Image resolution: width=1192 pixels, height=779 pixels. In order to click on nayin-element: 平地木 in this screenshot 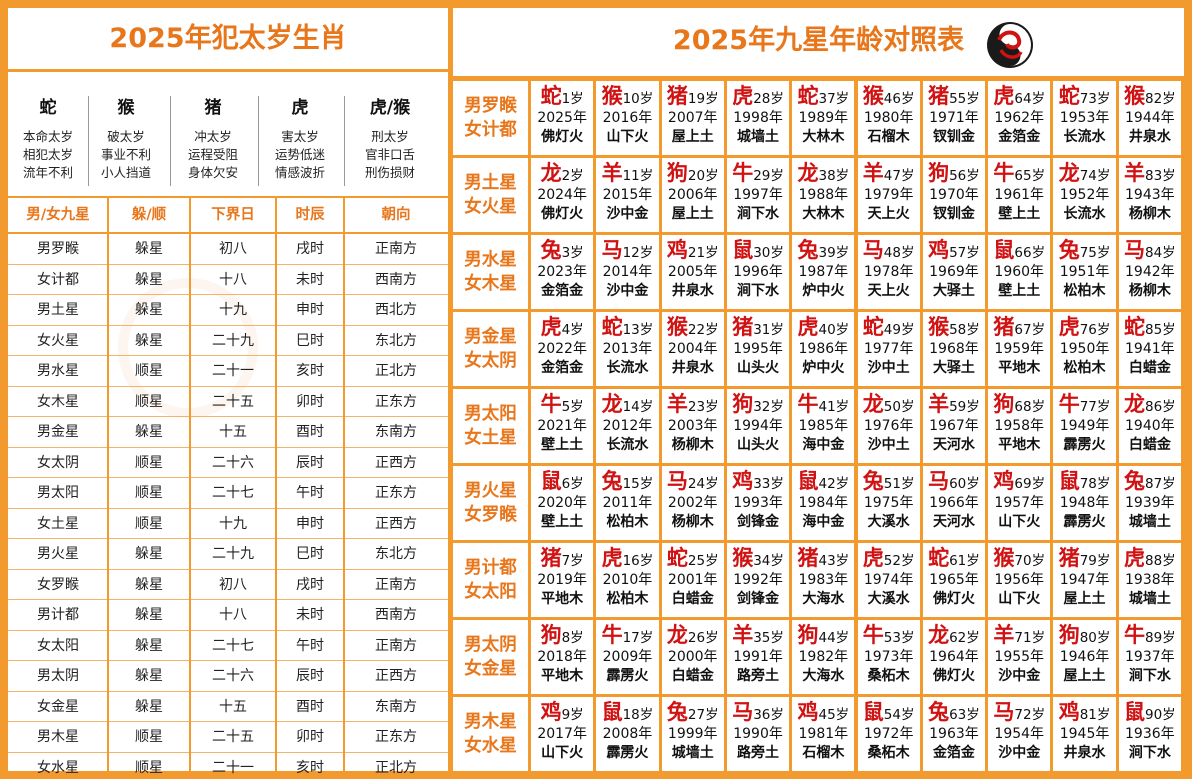, I will do `click(1019, 368)`.